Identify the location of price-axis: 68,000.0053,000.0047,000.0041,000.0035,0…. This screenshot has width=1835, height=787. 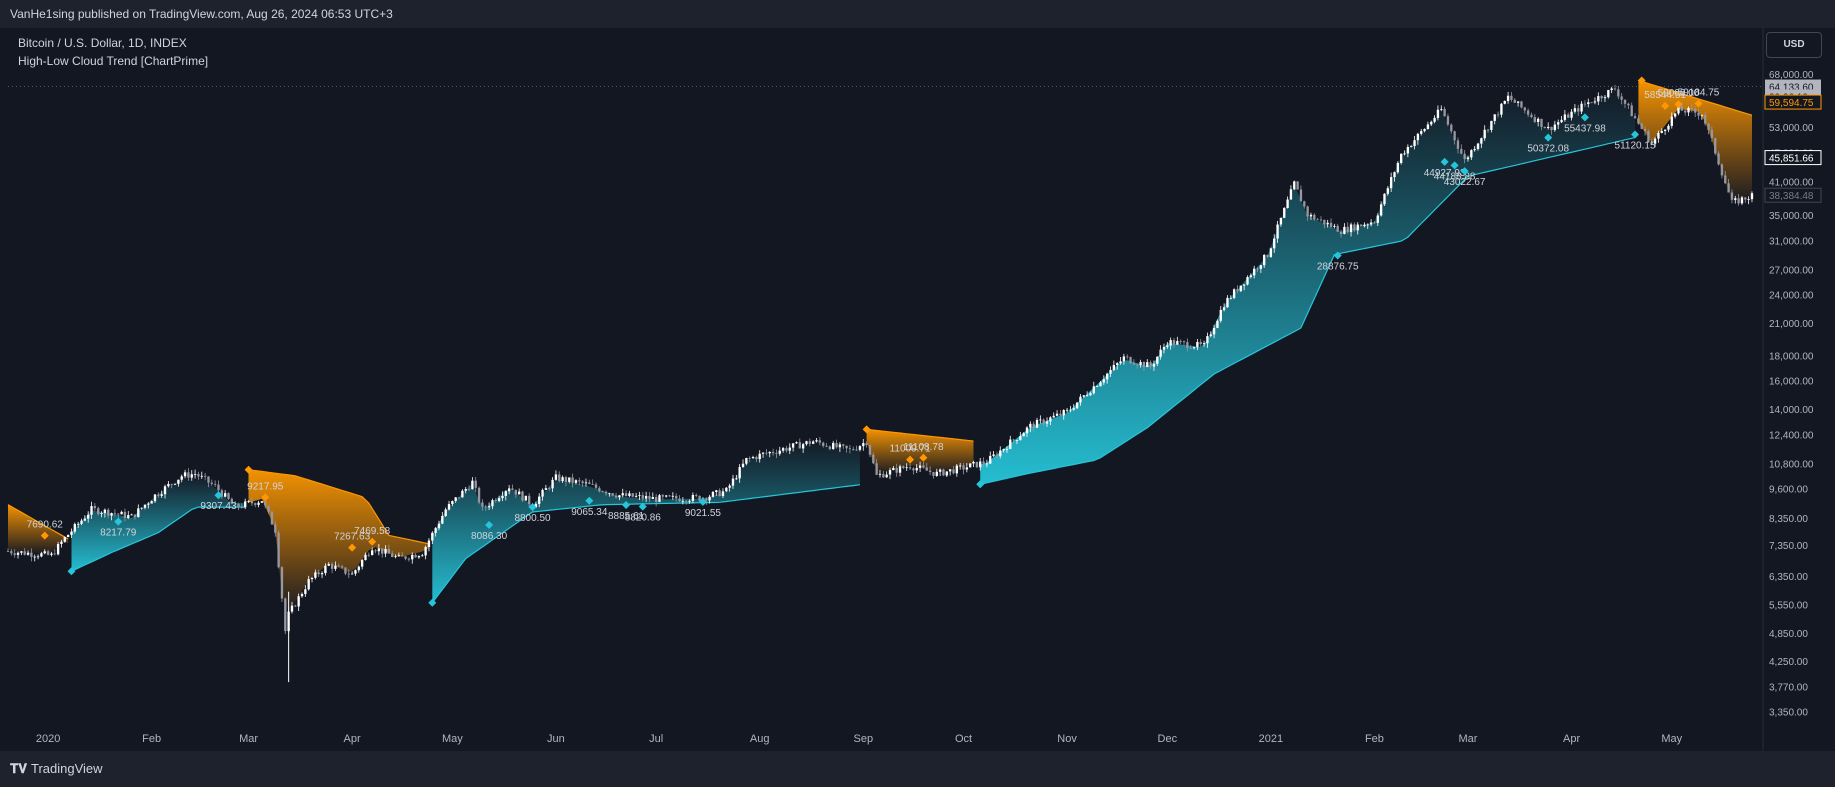
(1788, 389).